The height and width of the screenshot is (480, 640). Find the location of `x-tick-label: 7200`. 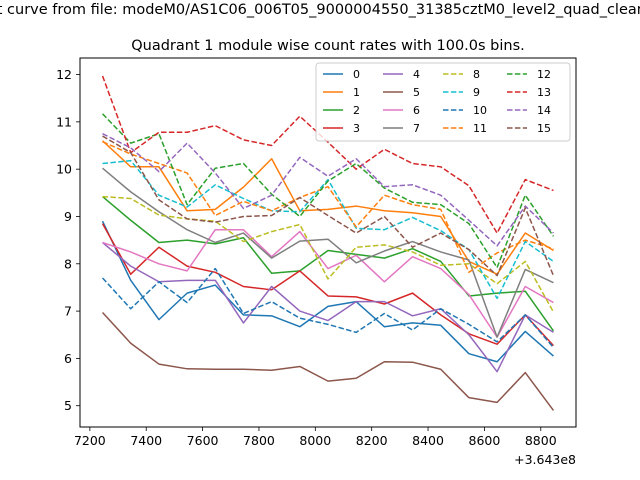

x-tick-label: 7200 is located at coordinates (90, 440).